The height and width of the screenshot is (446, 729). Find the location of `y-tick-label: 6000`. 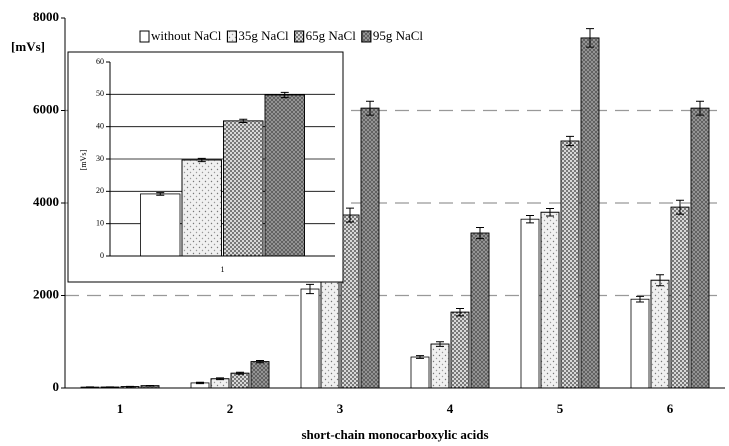

y-tick-label: 6000 is located at coordinates (46, 108).